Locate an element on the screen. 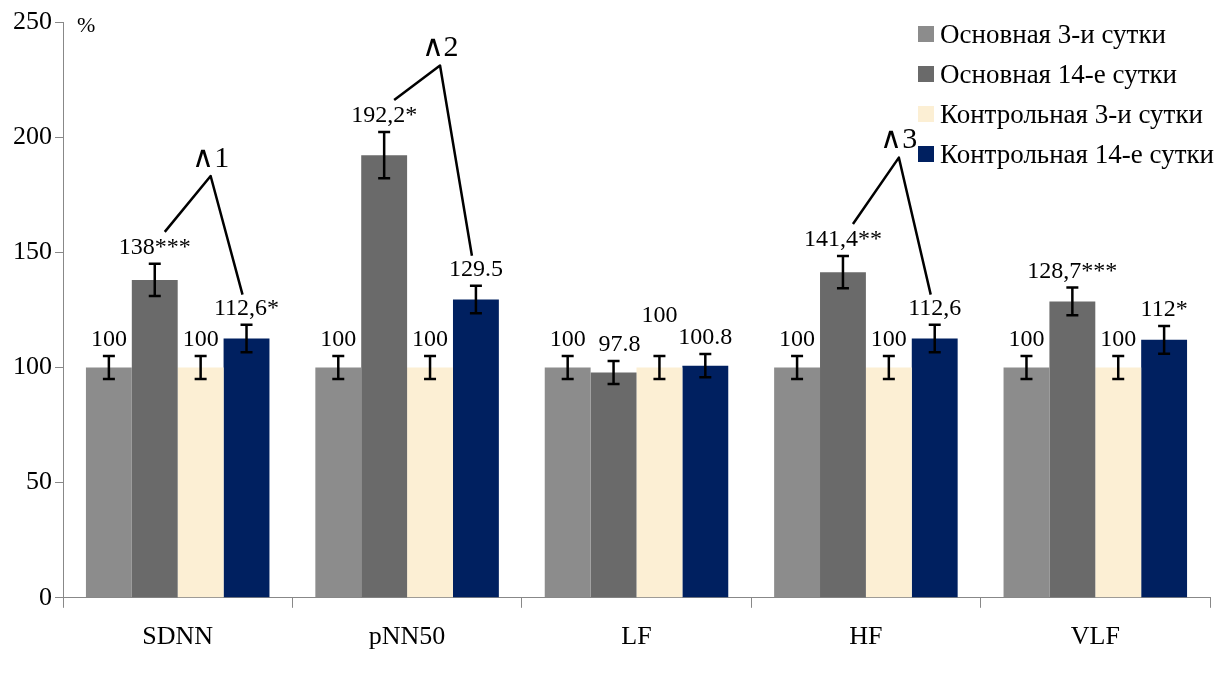 Image resolution: width=1222 pixels, height=673 pixels. x-tick-label: VLF is located at coordinates (1095, 636).